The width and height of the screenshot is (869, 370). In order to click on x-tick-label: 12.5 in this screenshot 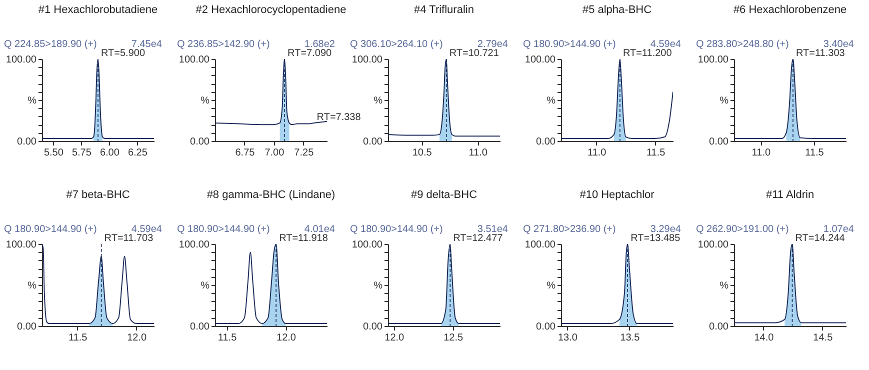, I will do `click(454, 338)`.